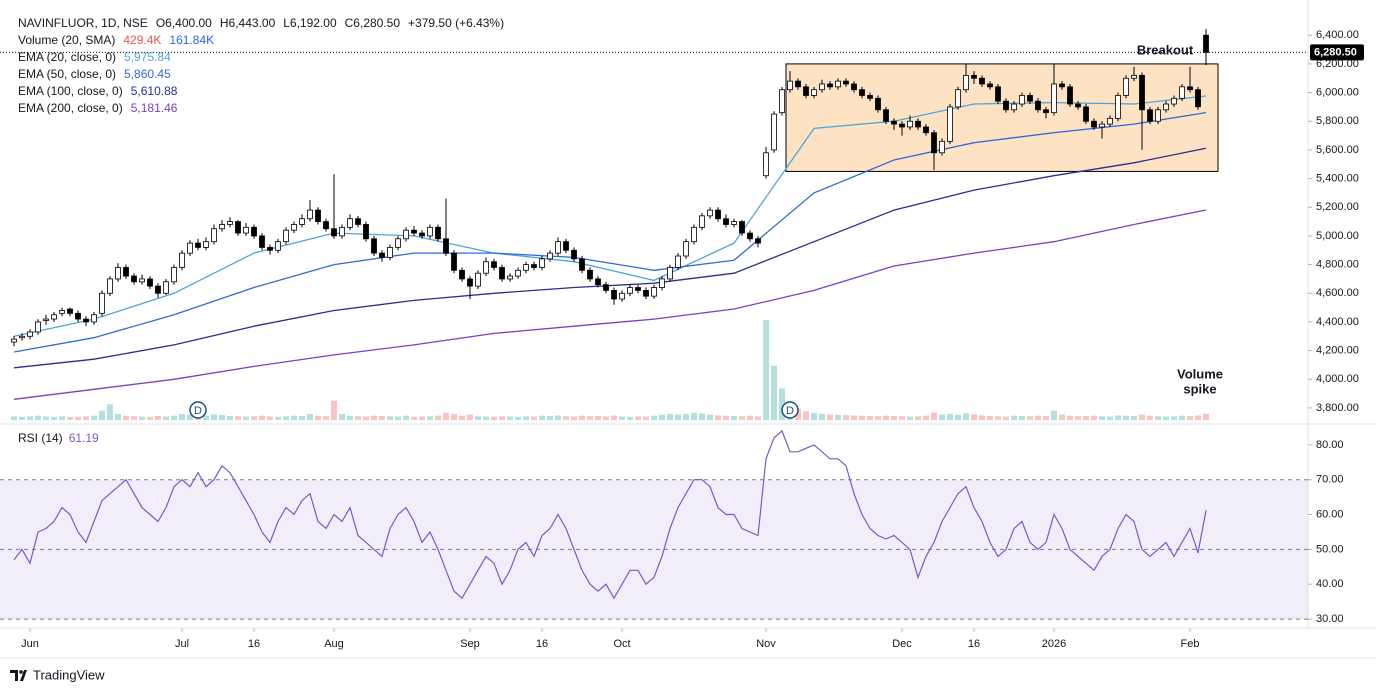 The width and height of the screenshot is (1376, 693). I want to click on x-tick-label: Aug, so click(334, 644).